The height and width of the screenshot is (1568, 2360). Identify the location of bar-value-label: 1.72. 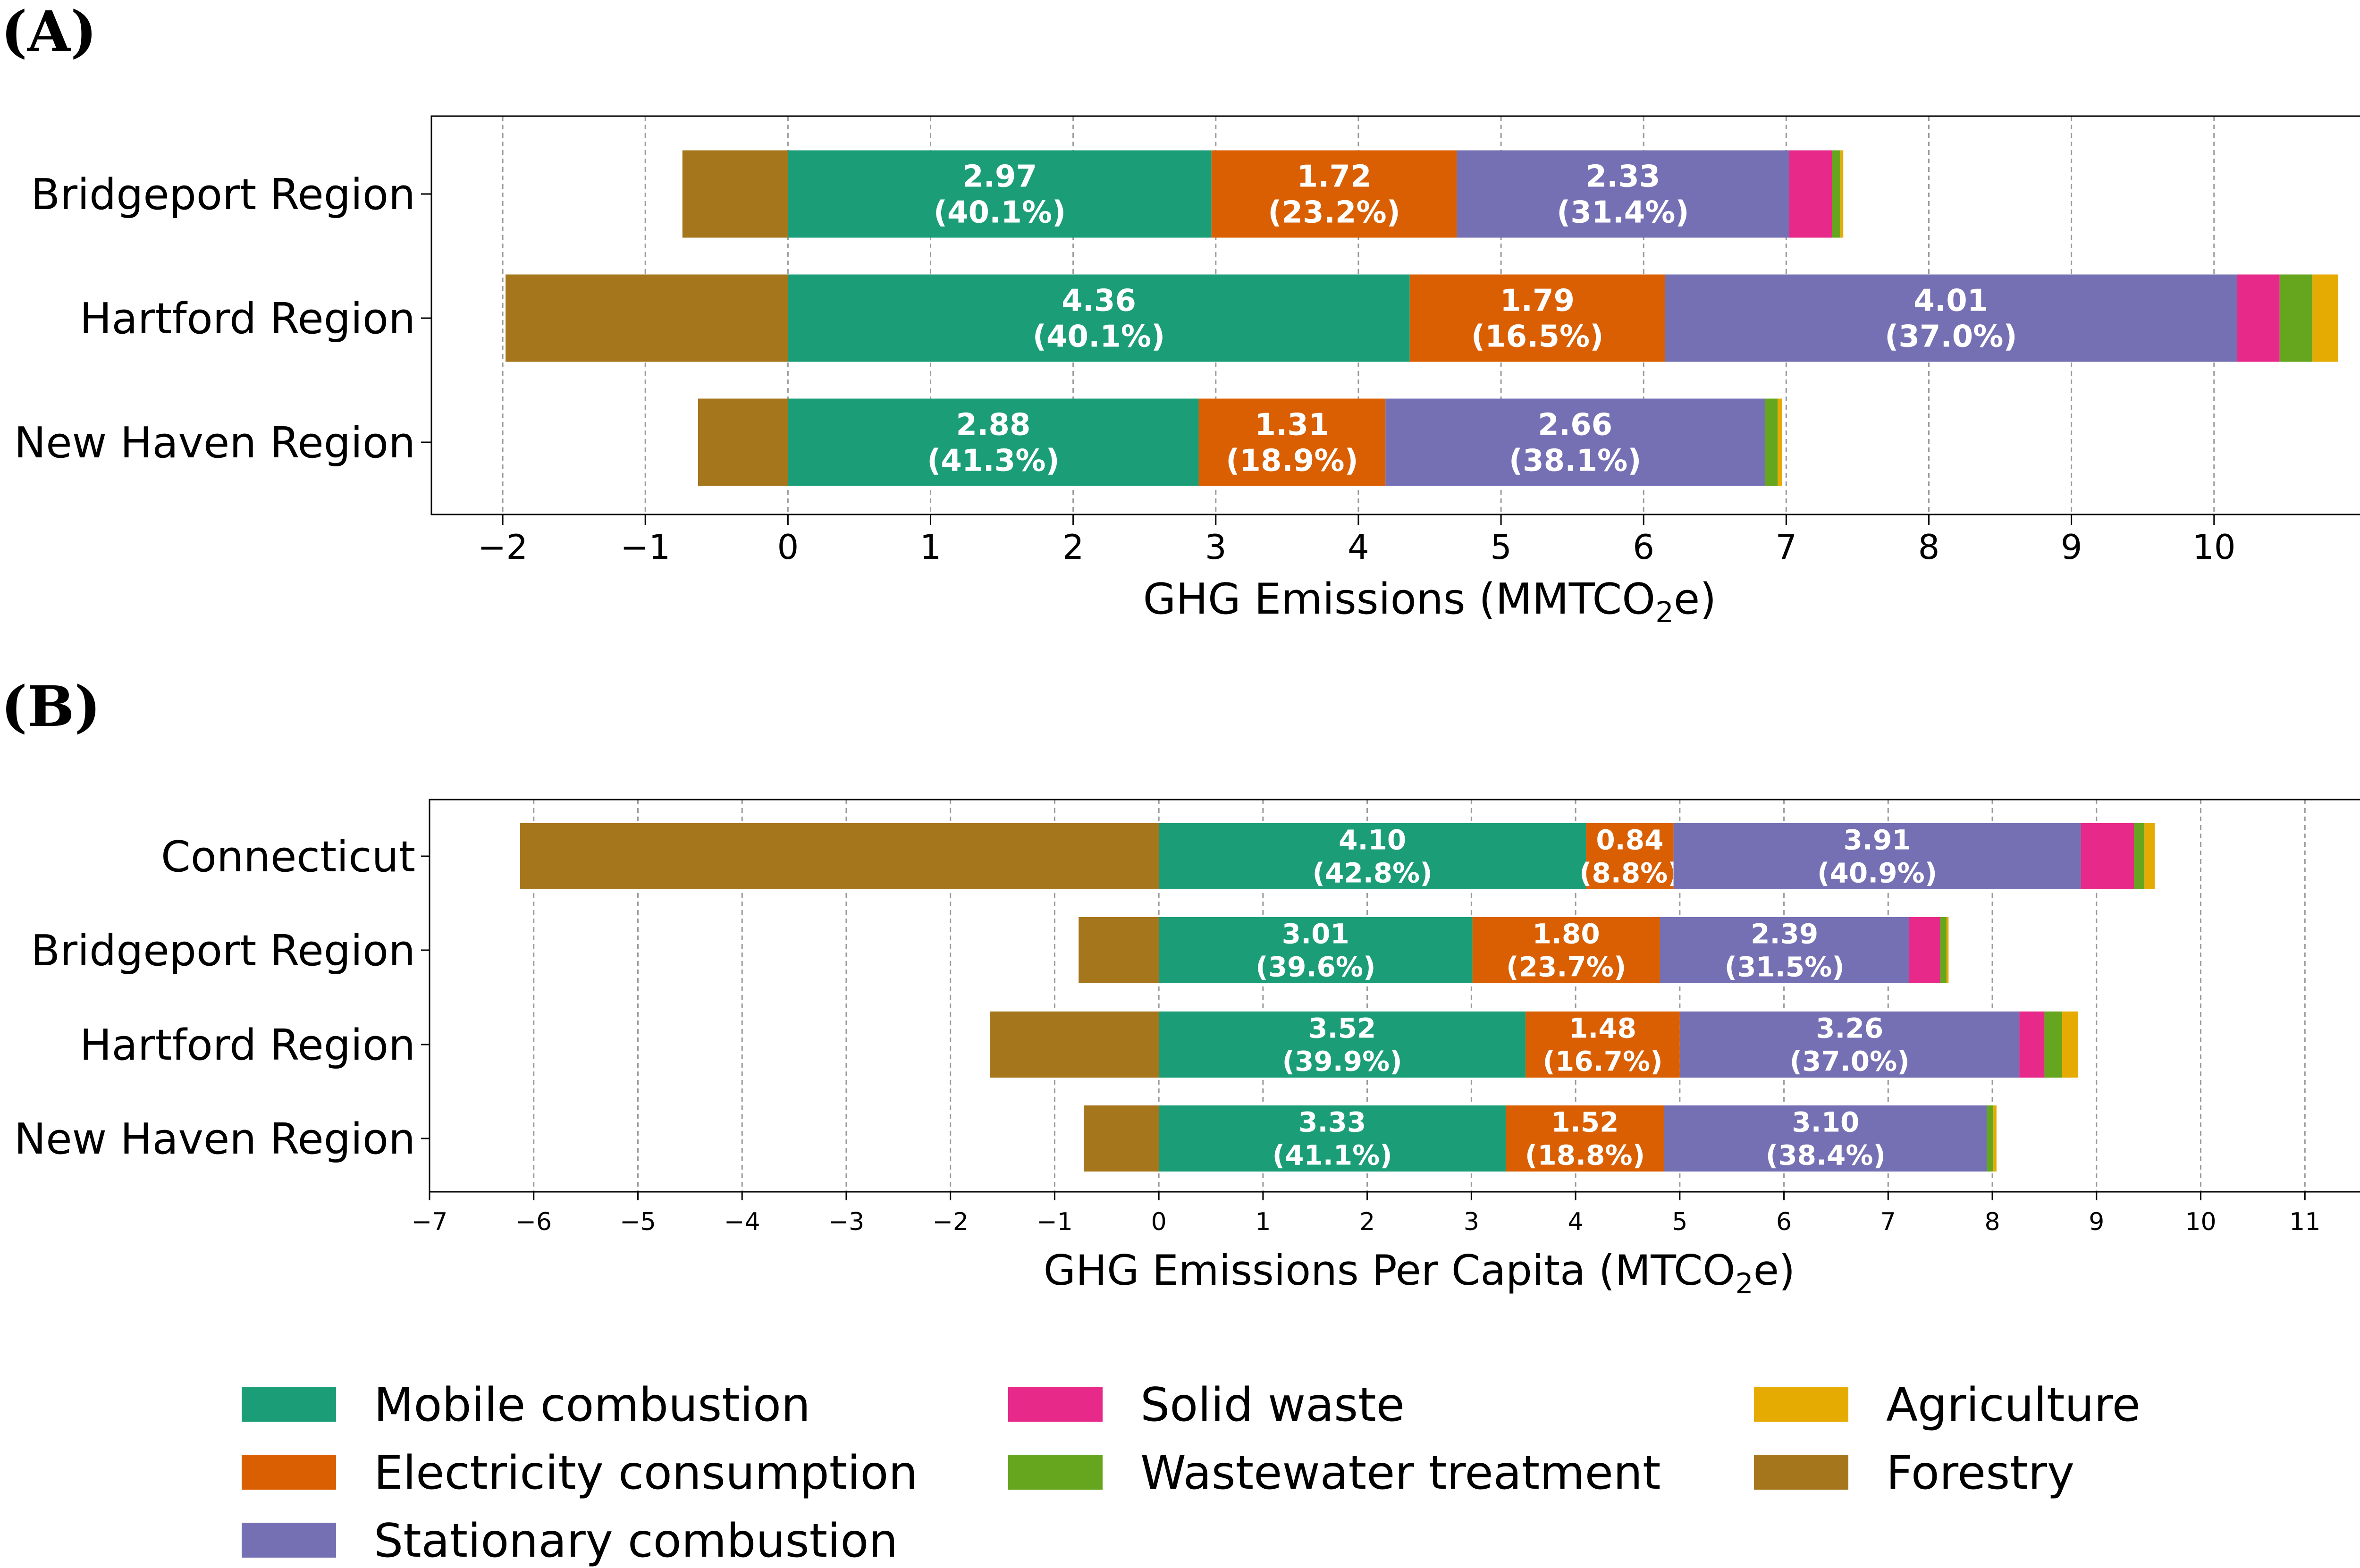
(1334, 176).